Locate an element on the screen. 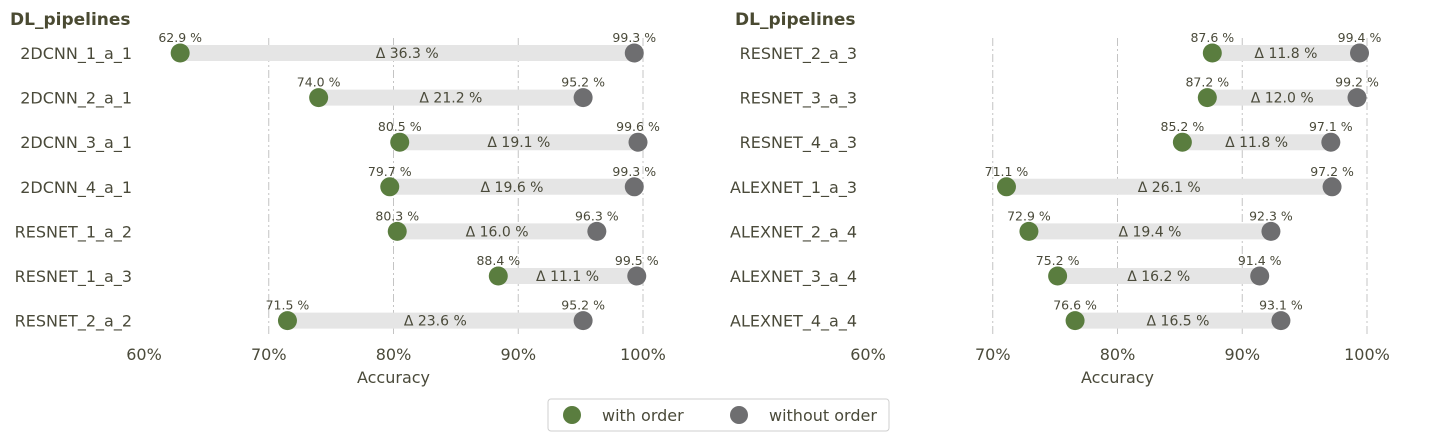 This screenshot has width=1437, height=434. with-order-value-label: 72.9 % is located at coordinates (1029, 215).